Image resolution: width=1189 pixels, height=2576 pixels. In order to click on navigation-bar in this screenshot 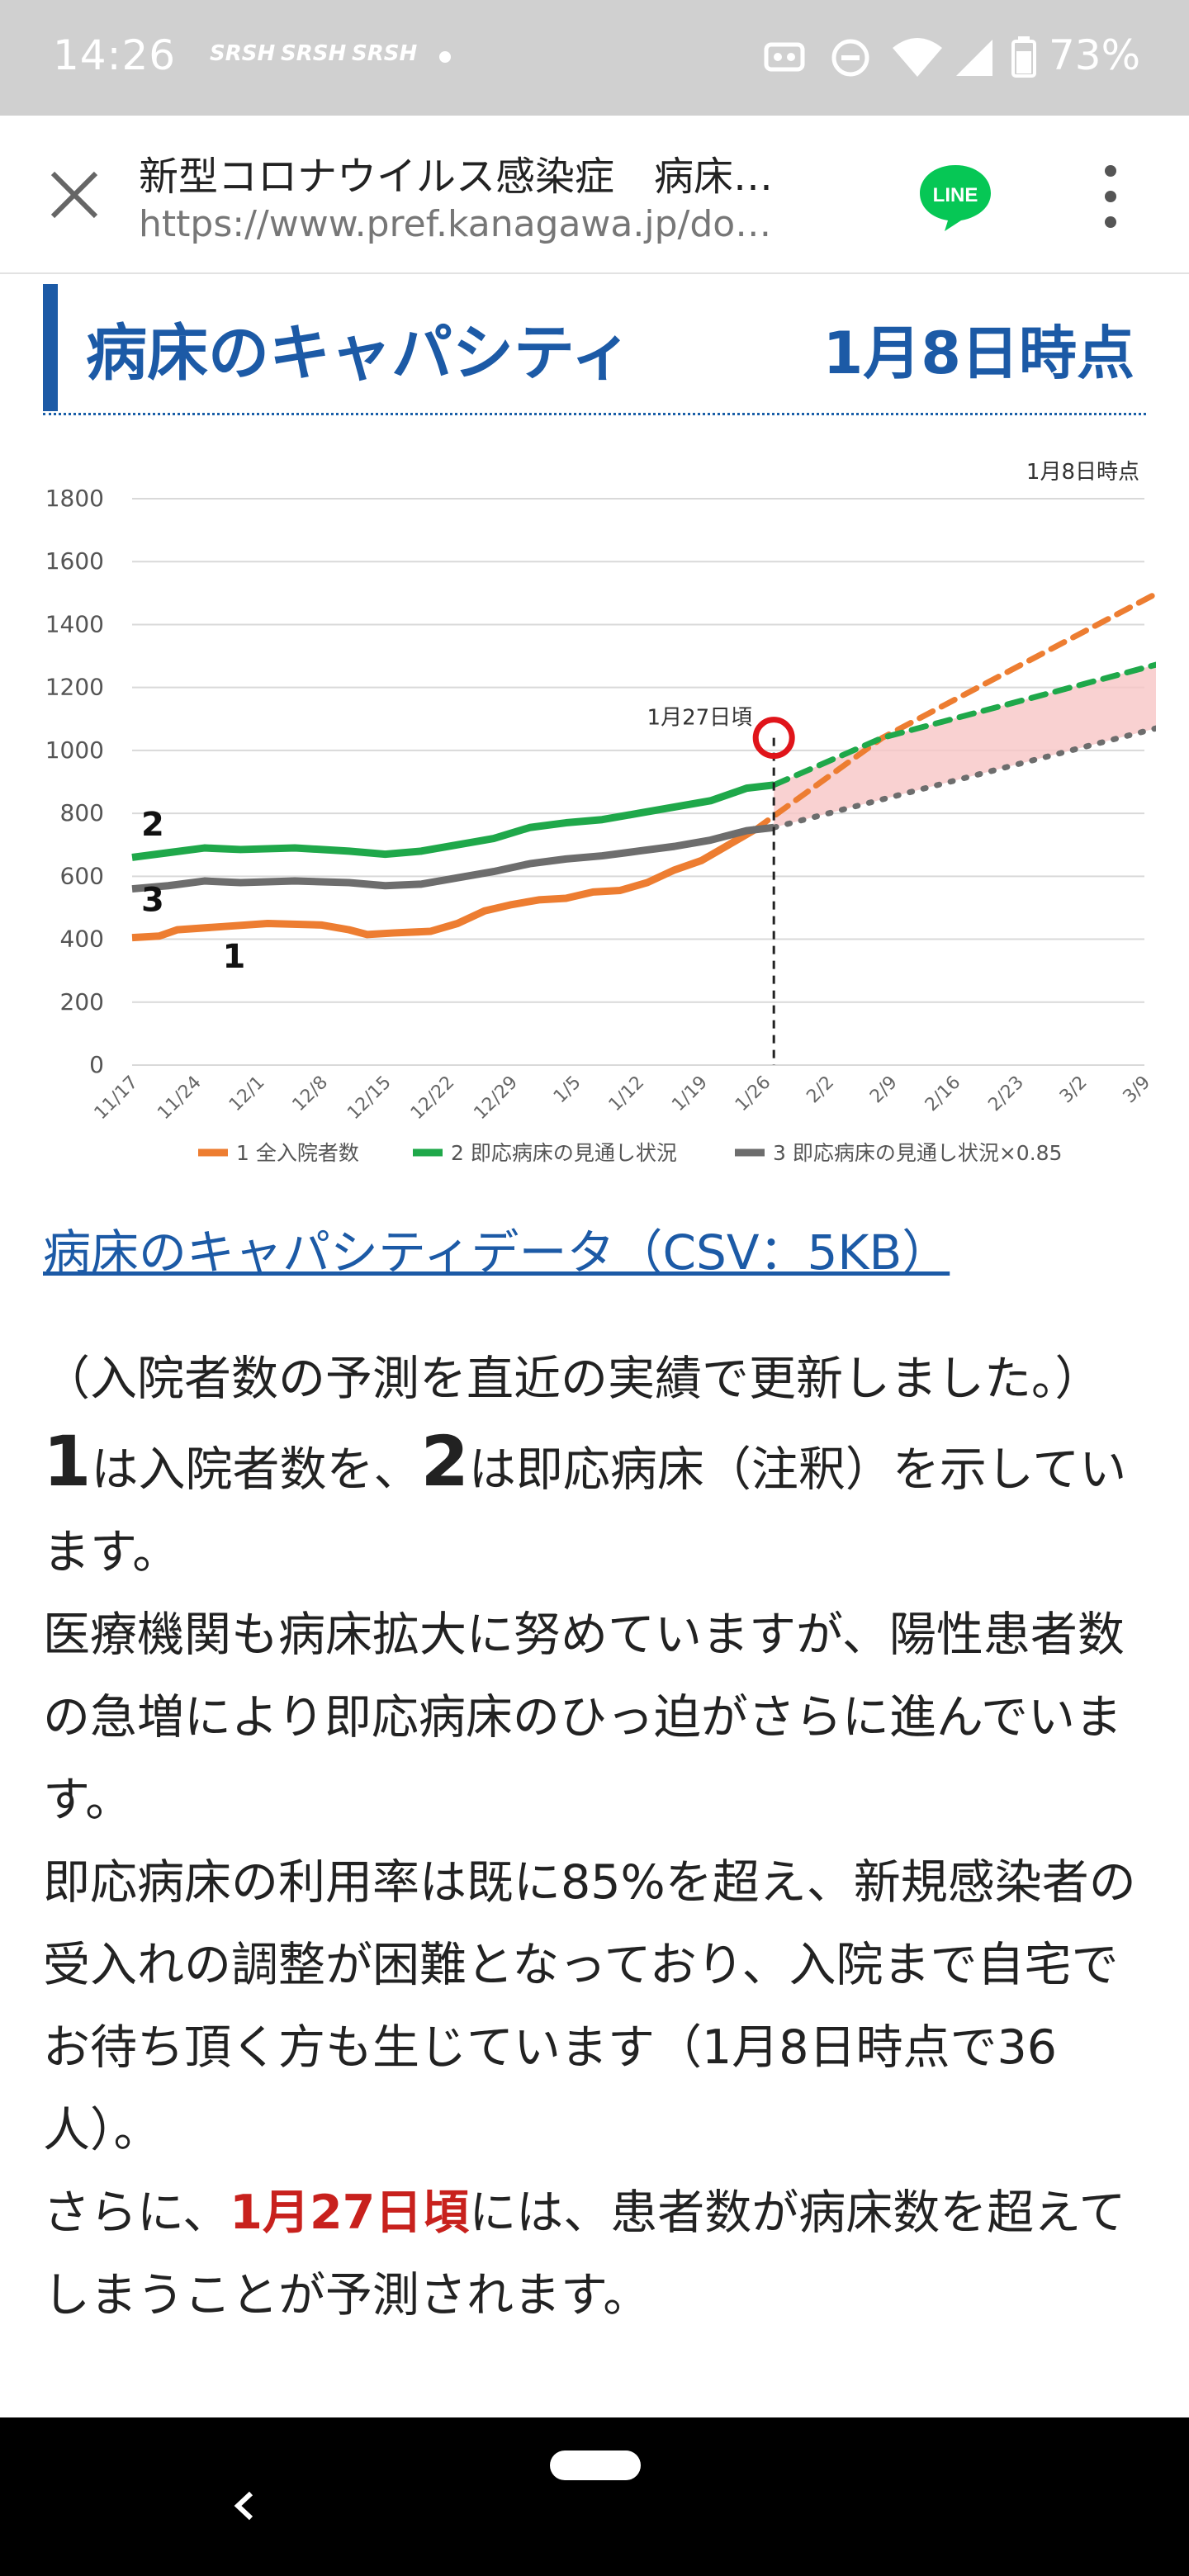, I will do `click(594, 2496)`.